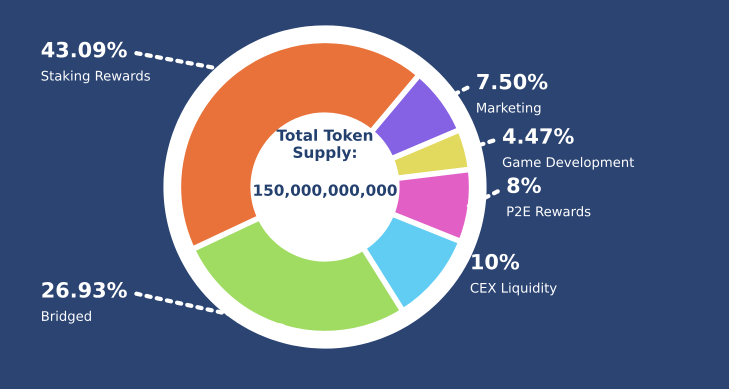 This screenshot has width=729, height=389. I want to click on text: 150,000,000,000, so click(325, 191).